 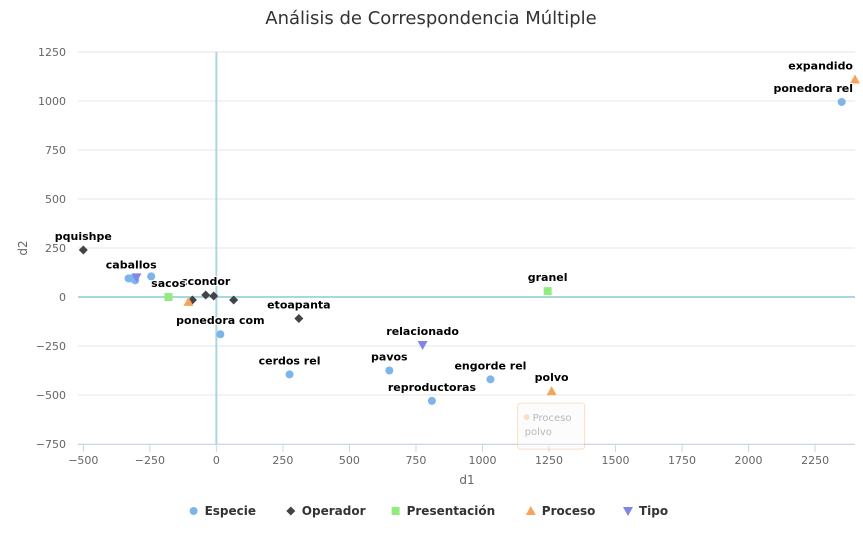 What do you see at coordinates (431, 400) in the screenshot?
I see `point-especie-reproductoras` at bounding box center [431, 400].